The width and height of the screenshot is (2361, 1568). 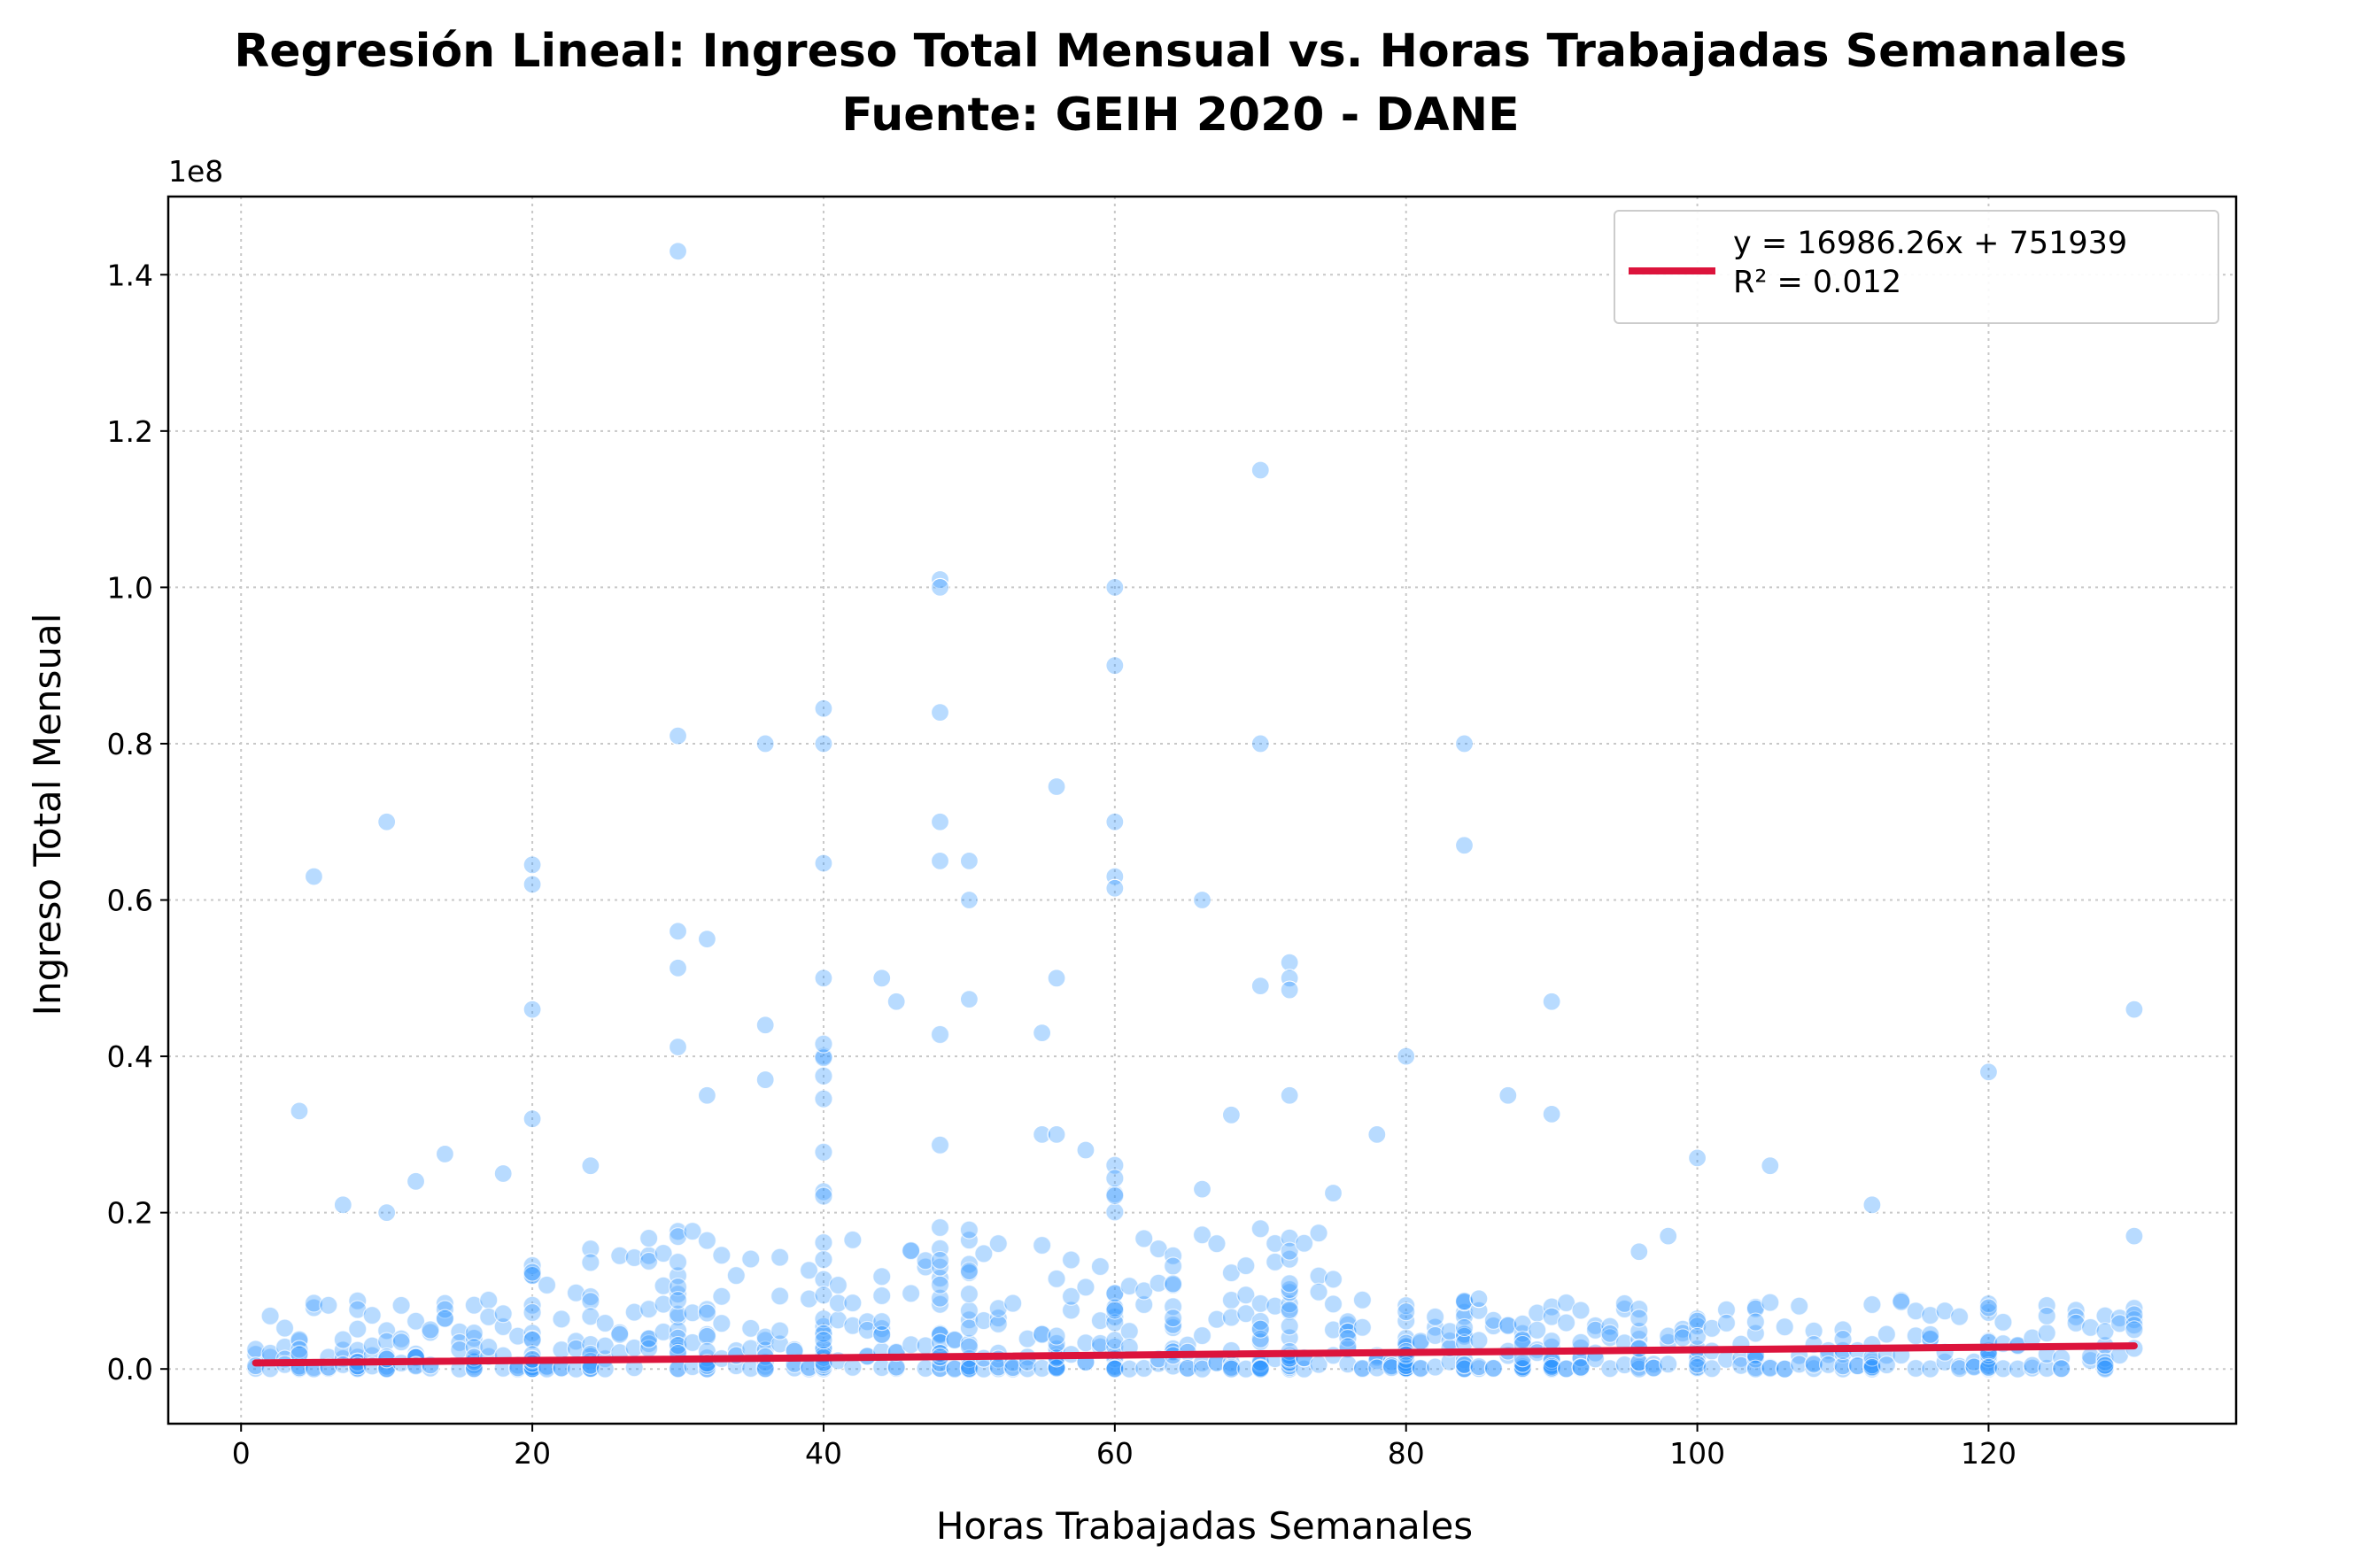 I want to click on y-axis-offset-text: 1e8, so click(x=195, y=172).